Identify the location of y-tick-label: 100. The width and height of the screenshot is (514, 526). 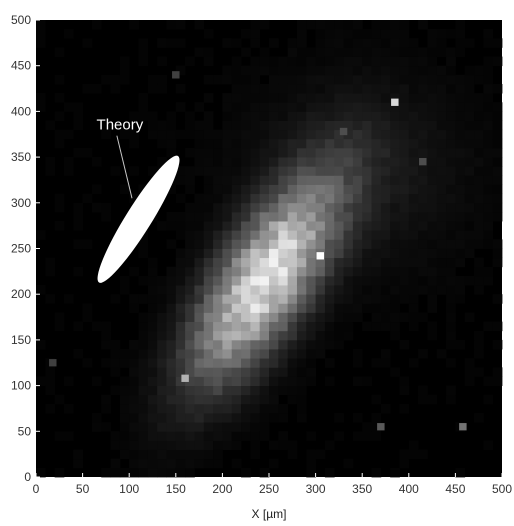
(21, 386).